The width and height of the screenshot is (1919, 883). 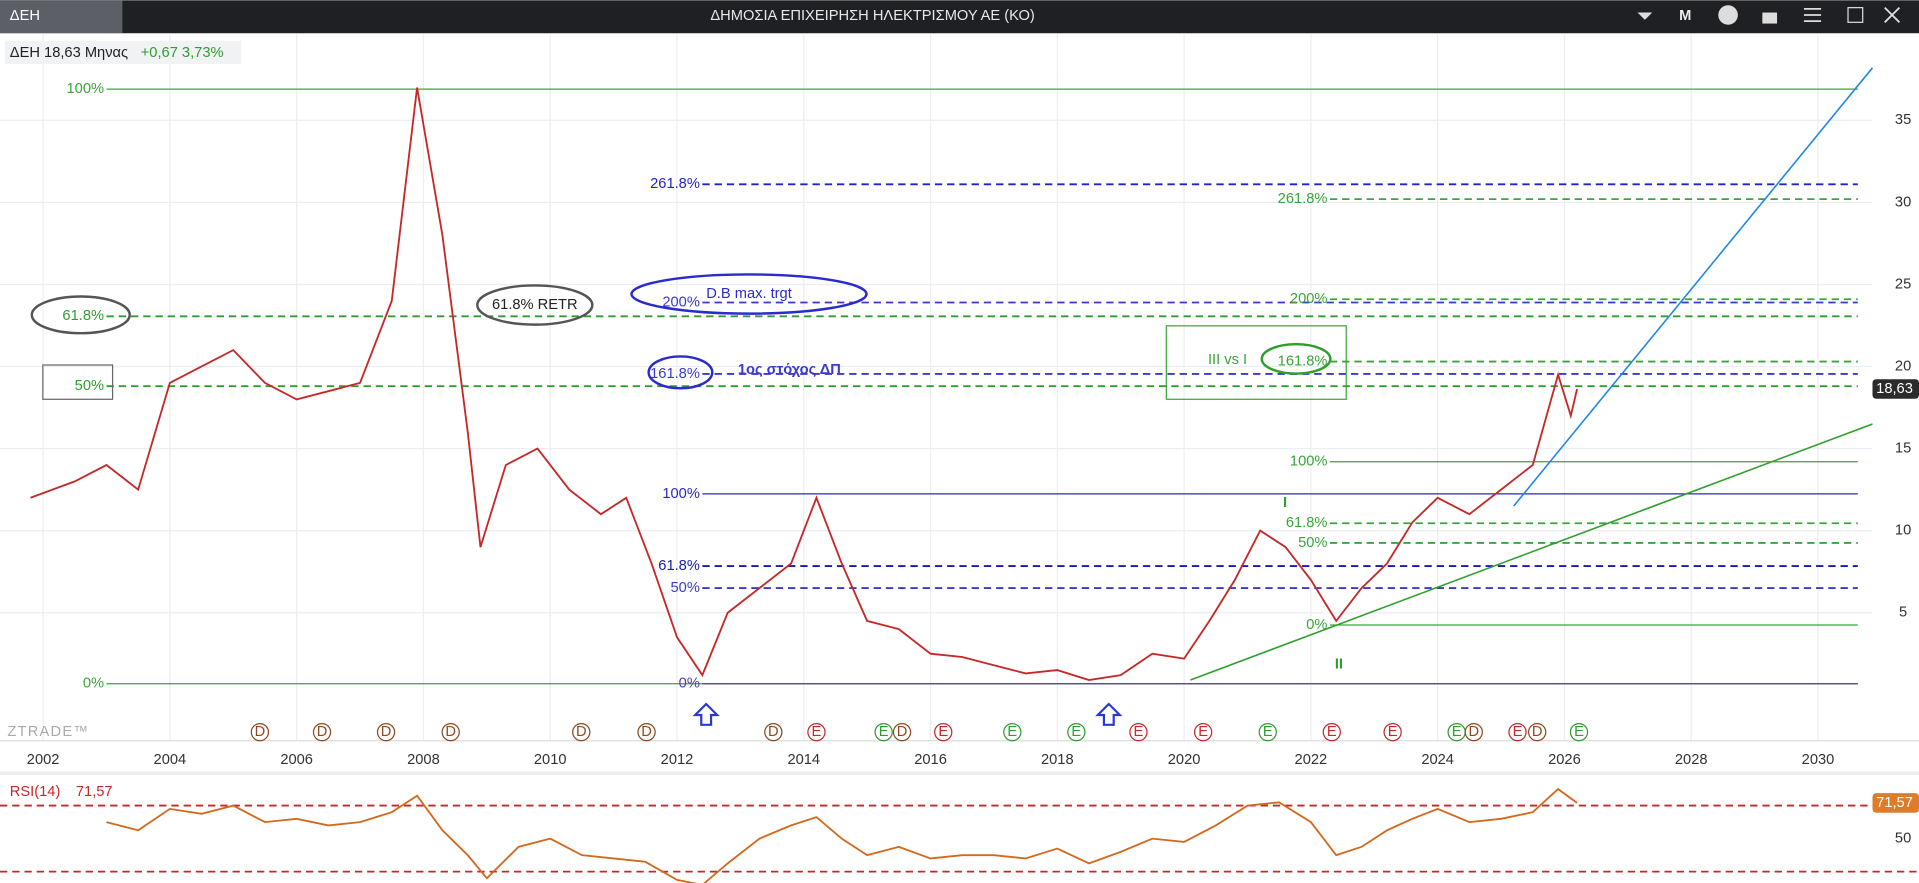 What do you see at coordinates (1894, 389) in the screenshot?
I see `last-price-label: 18,63` at bounding box center [1894, 389].